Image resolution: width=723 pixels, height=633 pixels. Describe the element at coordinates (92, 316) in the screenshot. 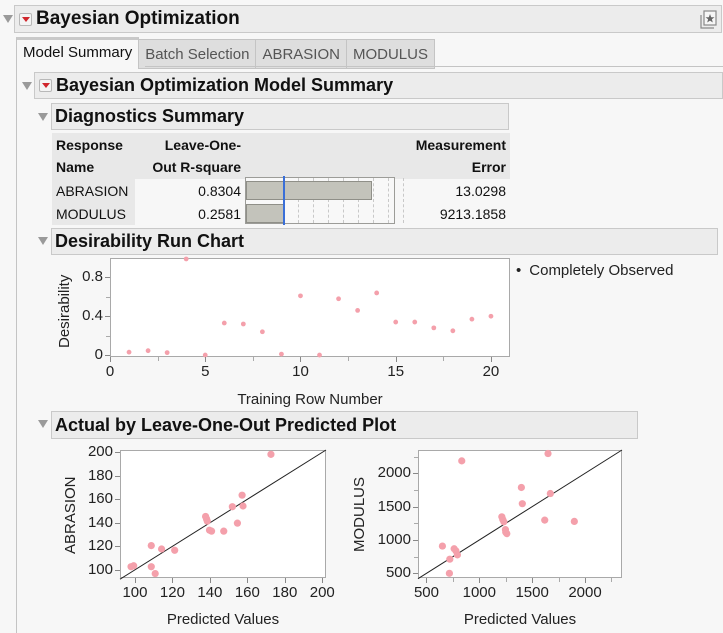

I see `y-tick-label: 0.4` at that location.